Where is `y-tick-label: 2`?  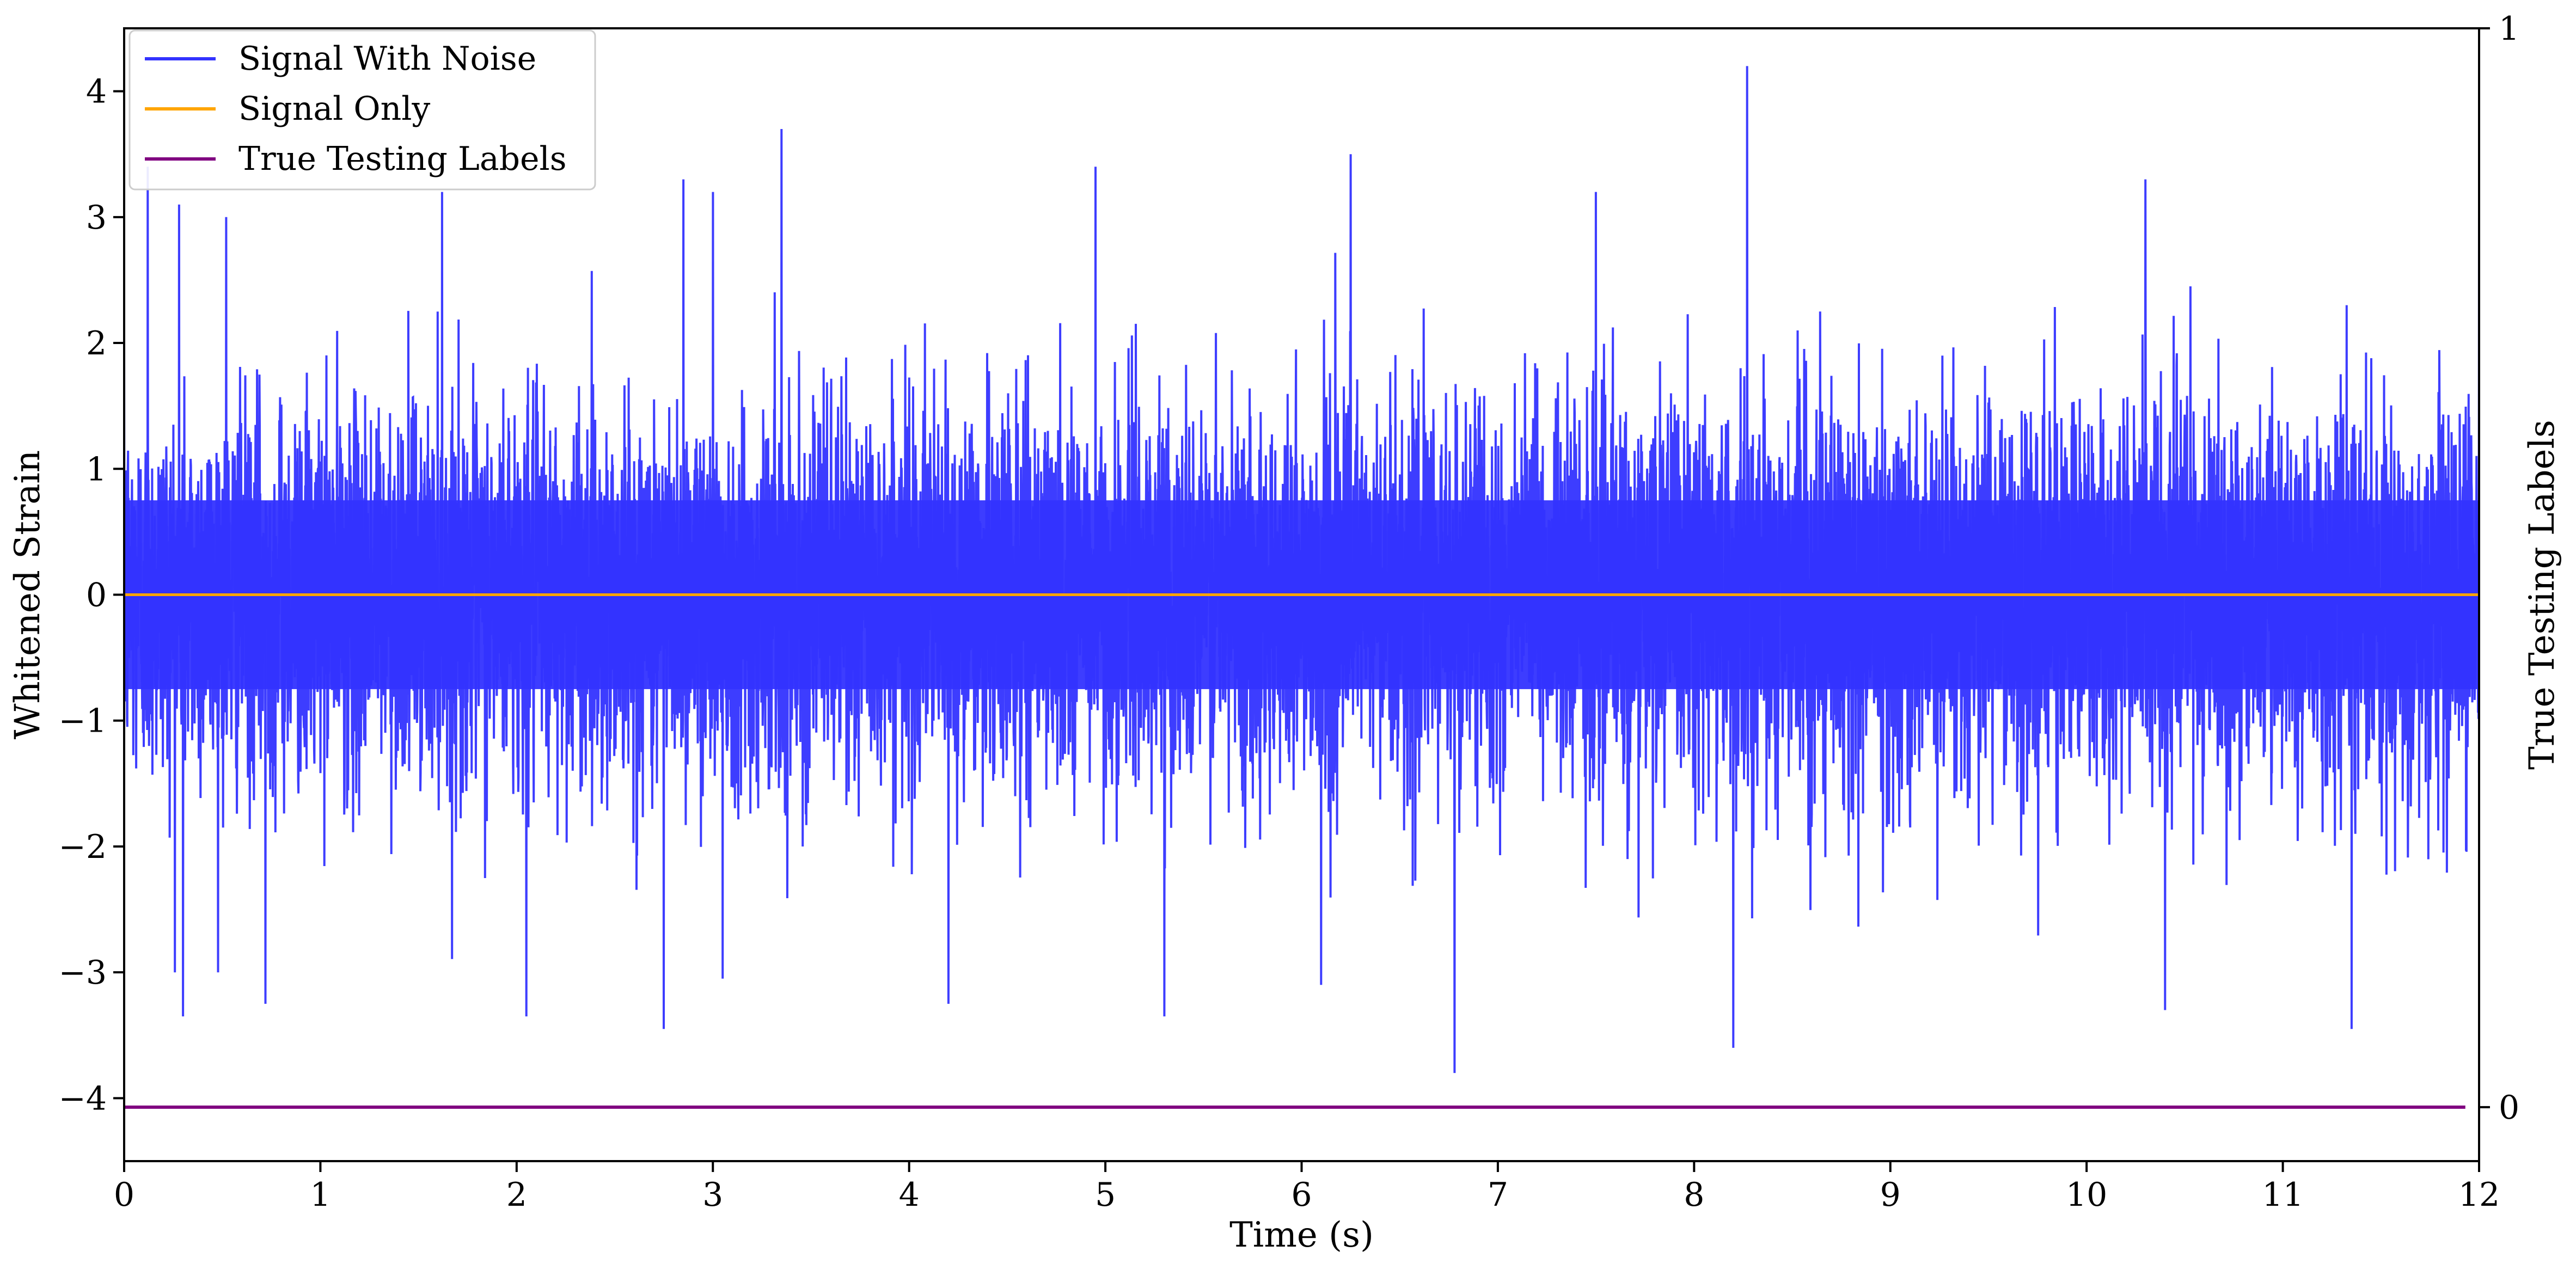
y-tick-label: 2 is located at coordinates (96, 343).